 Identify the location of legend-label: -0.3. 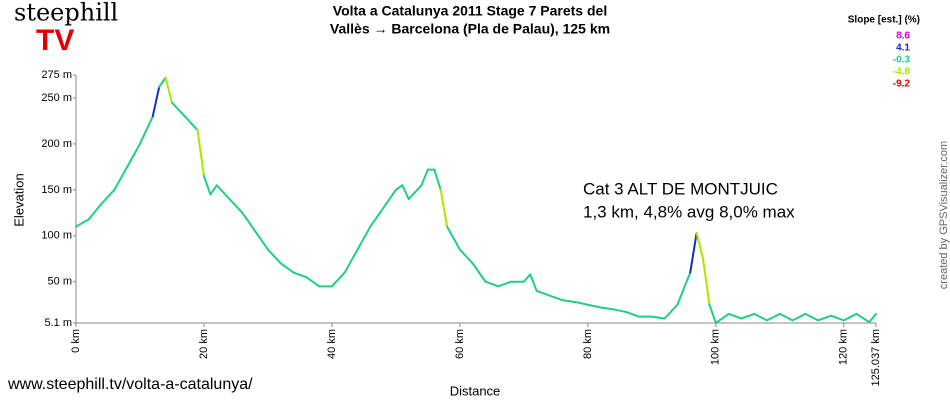
(902, 60).